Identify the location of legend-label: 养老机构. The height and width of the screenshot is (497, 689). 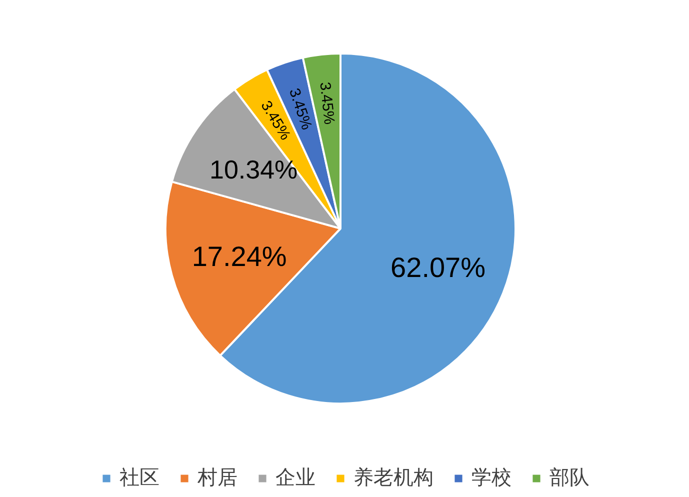
(394, 477).